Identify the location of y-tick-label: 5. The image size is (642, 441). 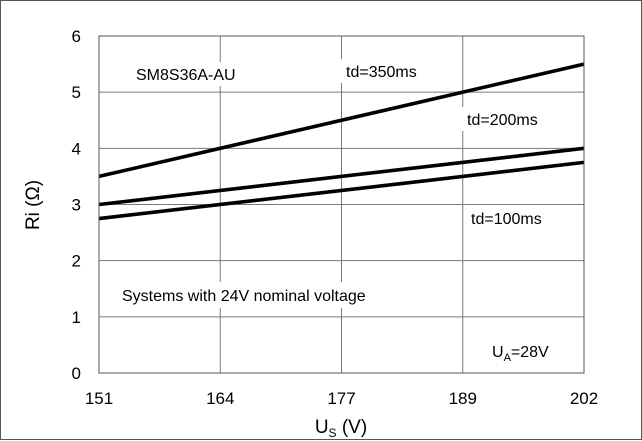
(76, 92).